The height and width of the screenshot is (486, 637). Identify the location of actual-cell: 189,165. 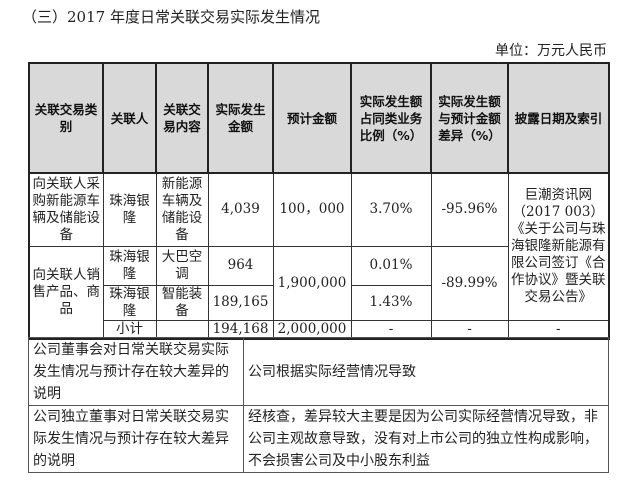
(240, 302).